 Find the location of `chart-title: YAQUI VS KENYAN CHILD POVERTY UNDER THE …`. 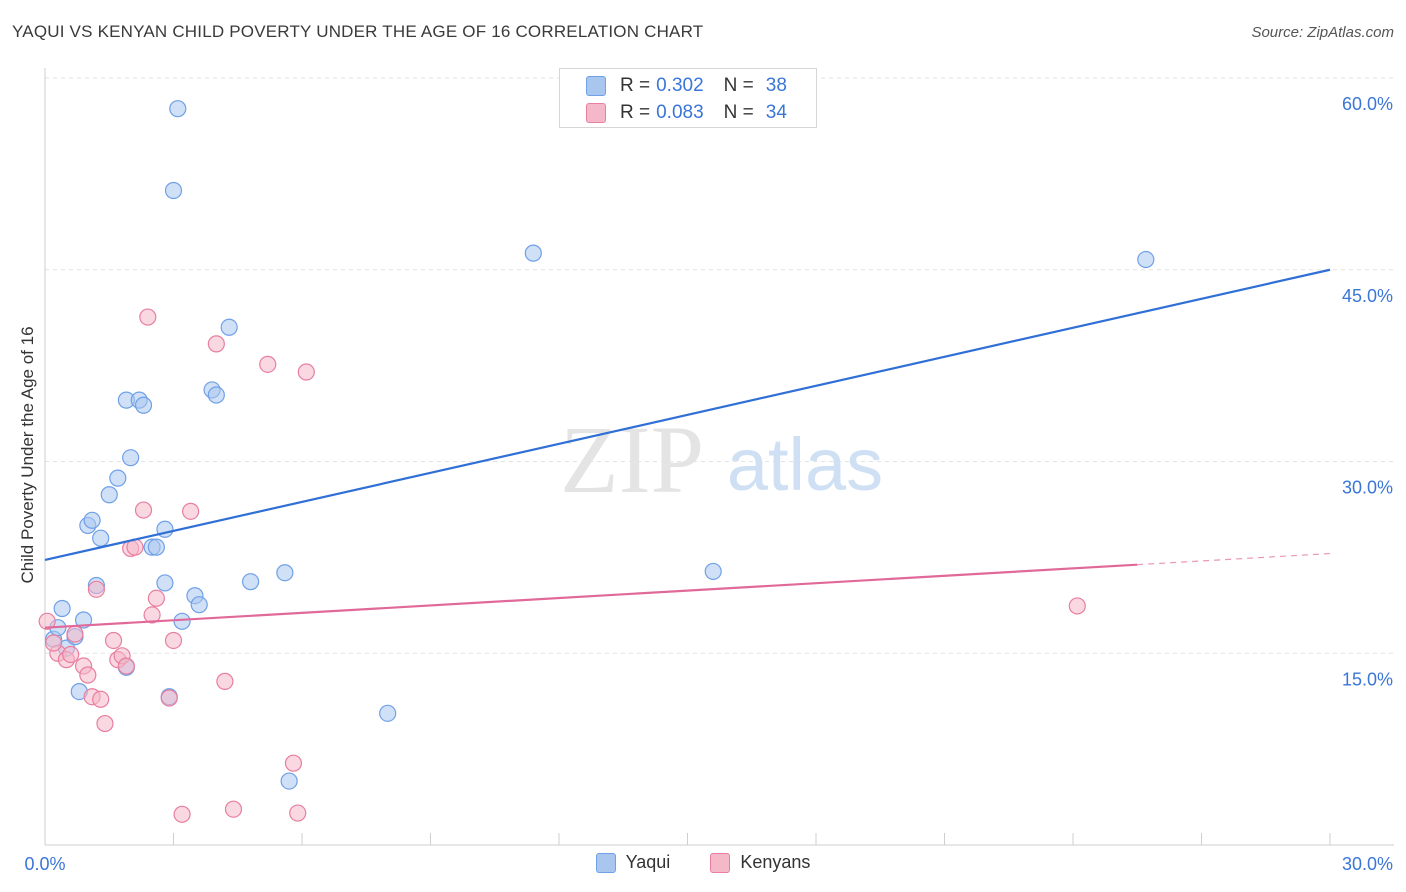

chart-title: YAQUI VS KENYAN CHILD POVERTY UNDER THE … is located at coordinates (358, 31).